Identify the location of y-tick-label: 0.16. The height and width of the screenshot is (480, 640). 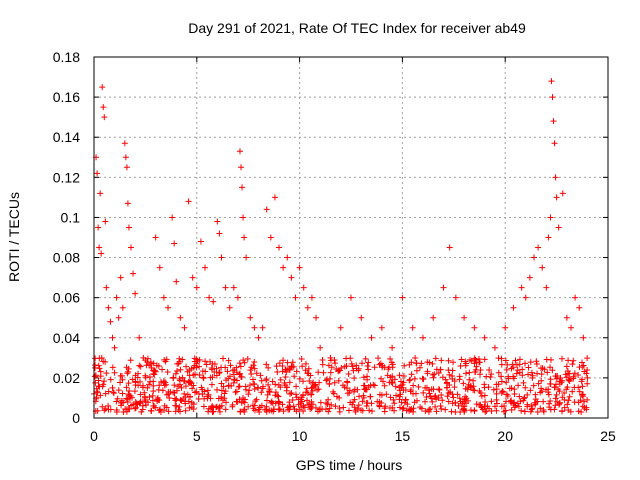
(66, 97).